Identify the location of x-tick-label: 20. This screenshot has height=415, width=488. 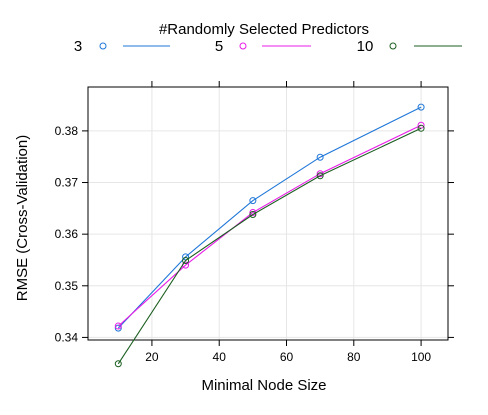
(152, 357).